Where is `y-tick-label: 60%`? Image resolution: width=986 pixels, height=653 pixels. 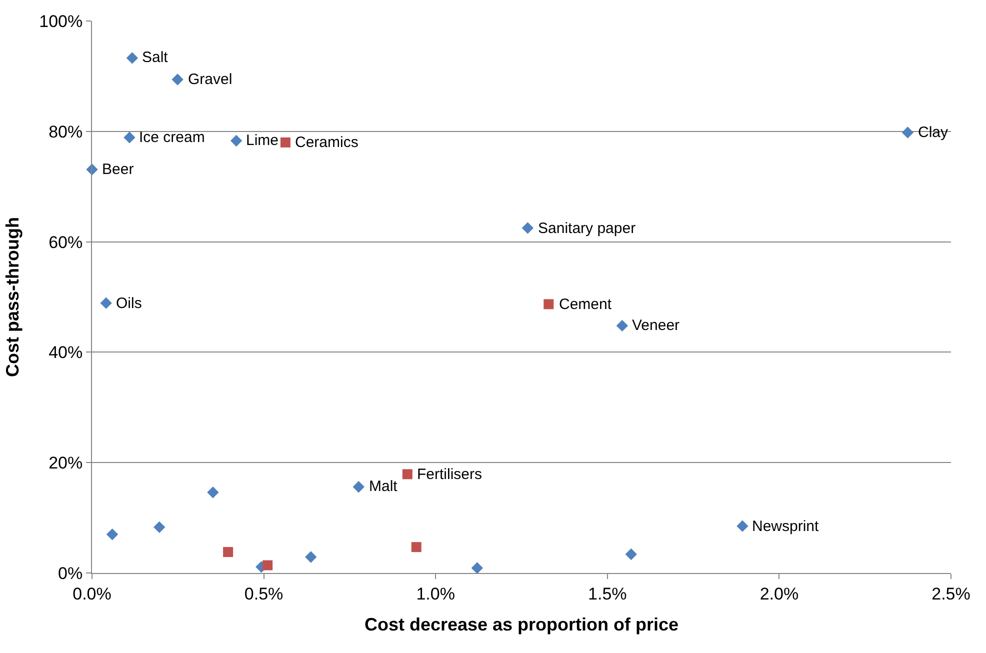
y-tick-label: 60% is located at coordinates (65, 242).